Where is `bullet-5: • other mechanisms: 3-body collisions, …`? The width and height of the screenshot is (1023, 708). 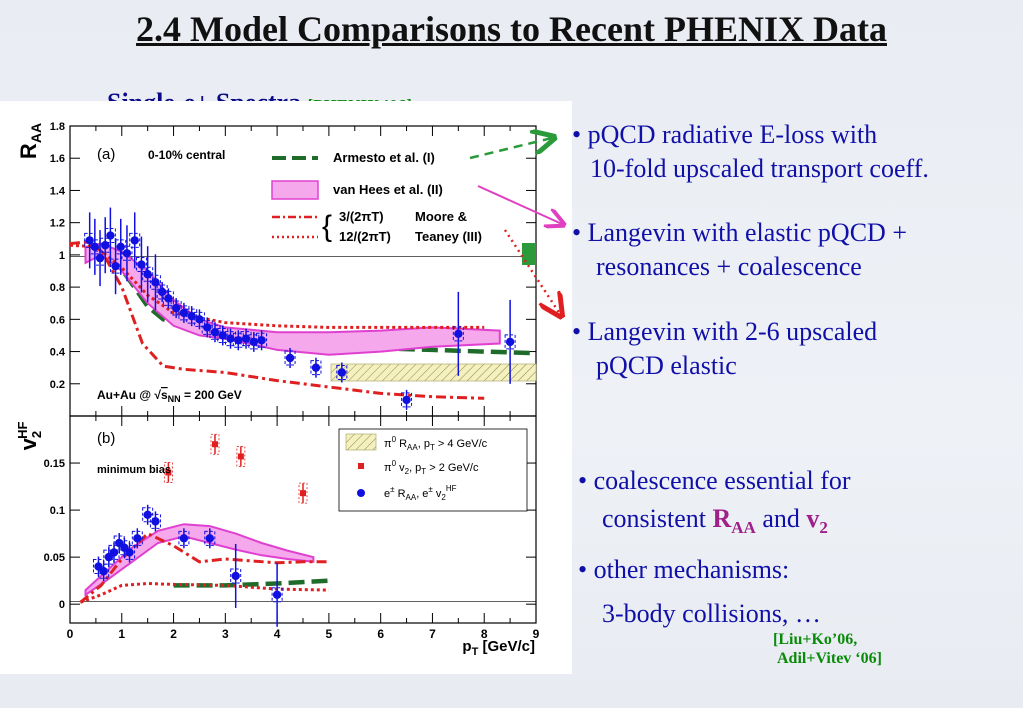 bullet-5: • other mechanisms: 3-body collisions, … is located at coordinates (699, 592).